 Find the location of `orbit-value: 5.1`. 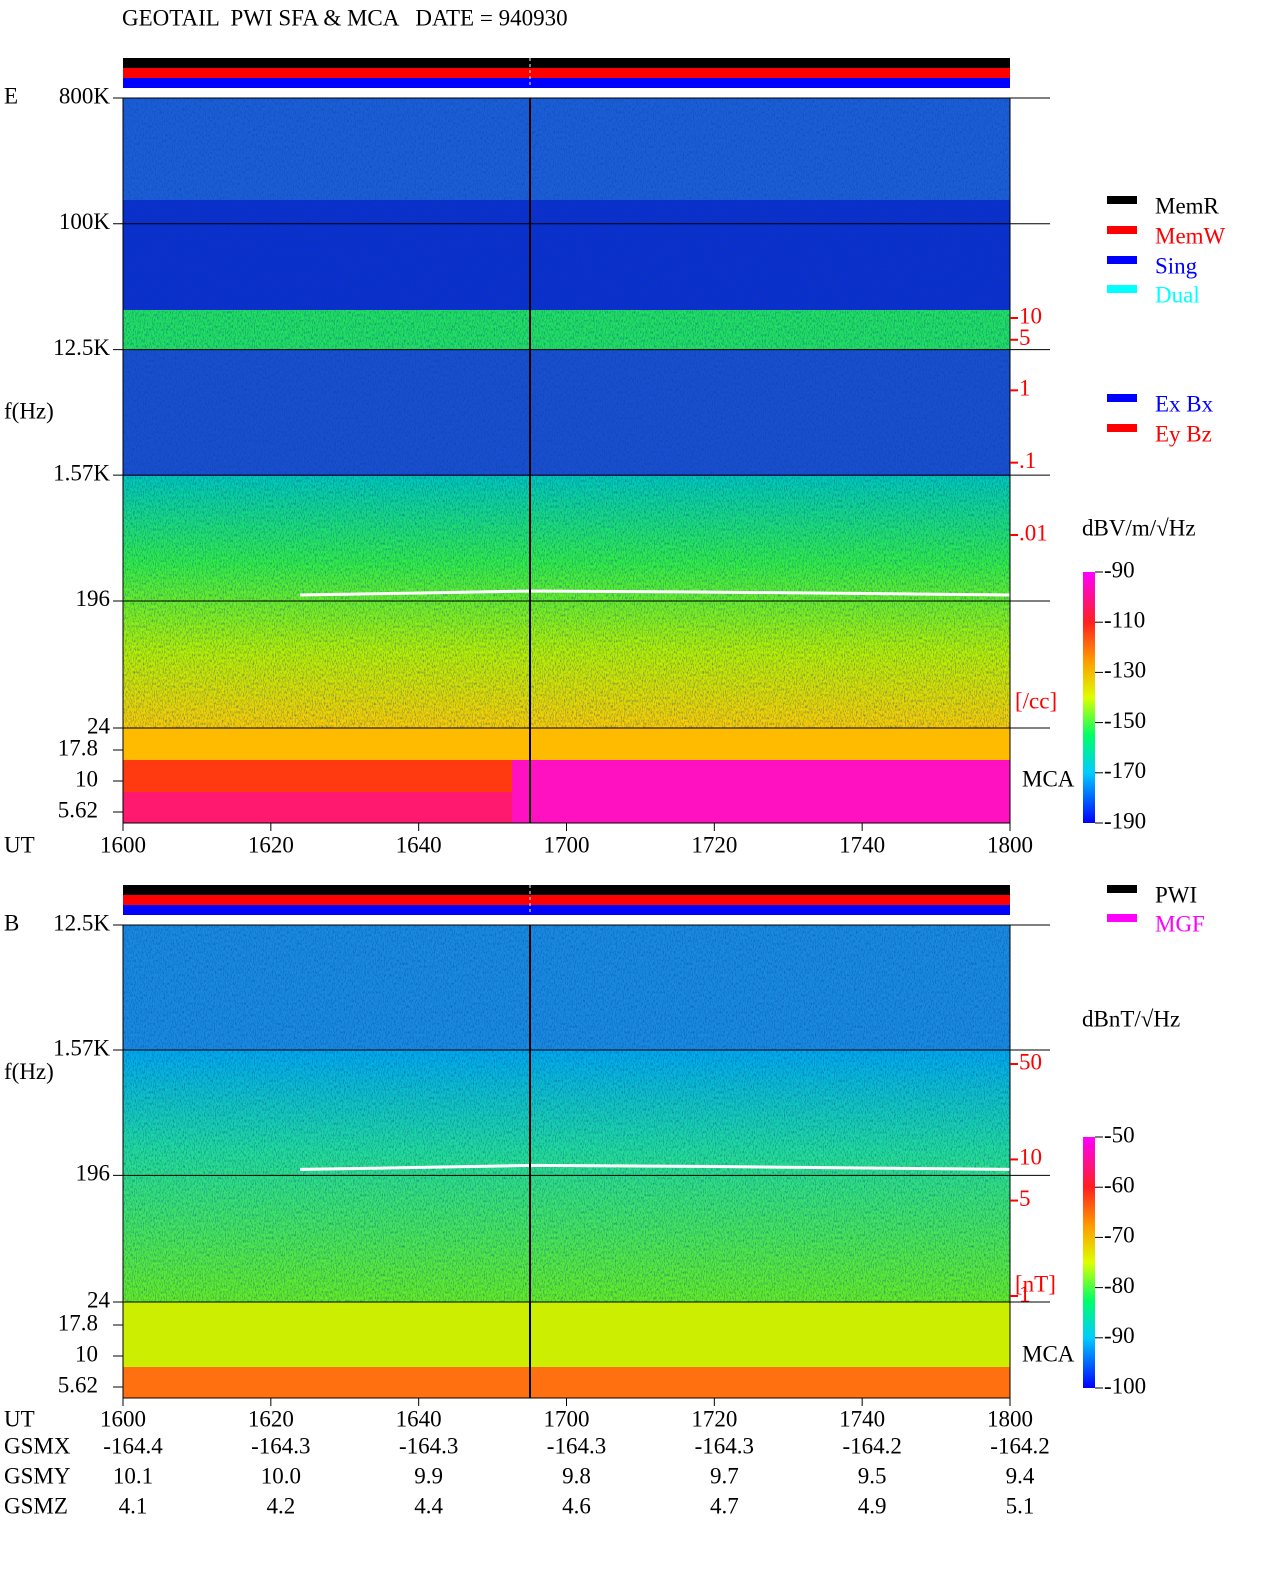

orbit-value: 5.1 is located at coordinates (1020, 1505).